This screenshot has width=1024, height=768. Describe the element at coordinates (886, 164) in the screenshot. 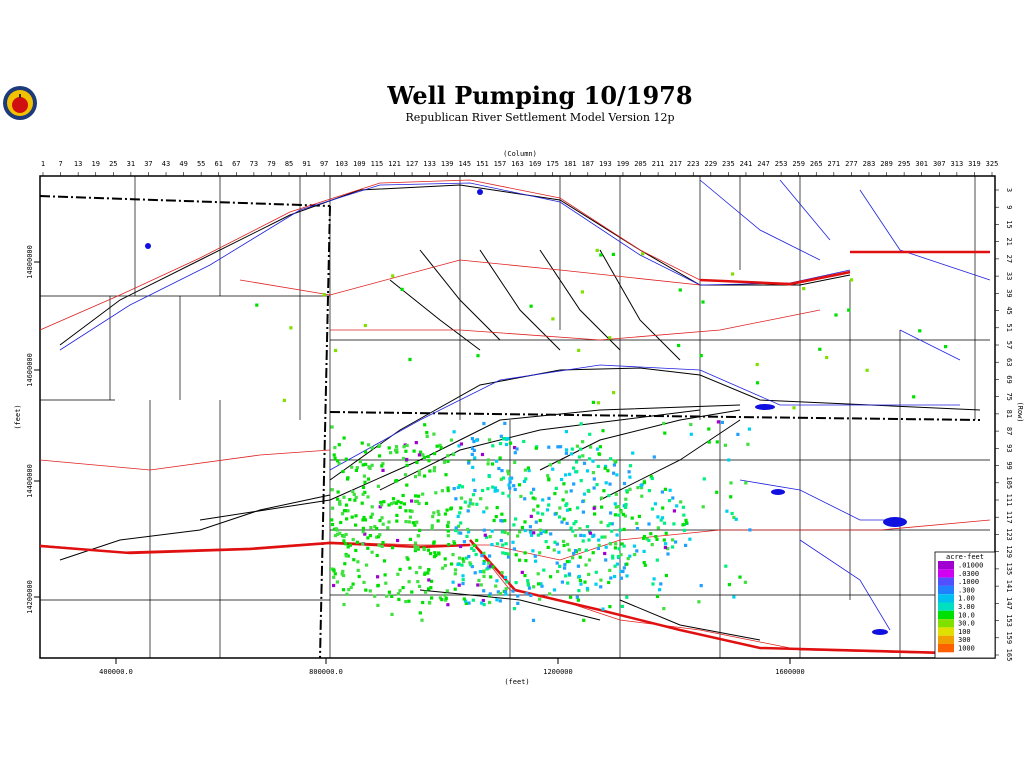

I see `column-tick-label: 289` at that location.